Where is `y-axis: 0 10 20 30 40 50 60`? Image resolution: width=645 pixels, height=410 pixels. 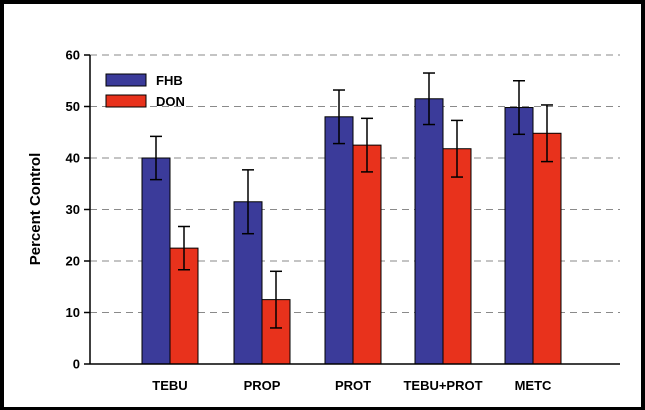 y-axis: 0 10 20 30 40 50 60 is located at coordinates (78, 210).